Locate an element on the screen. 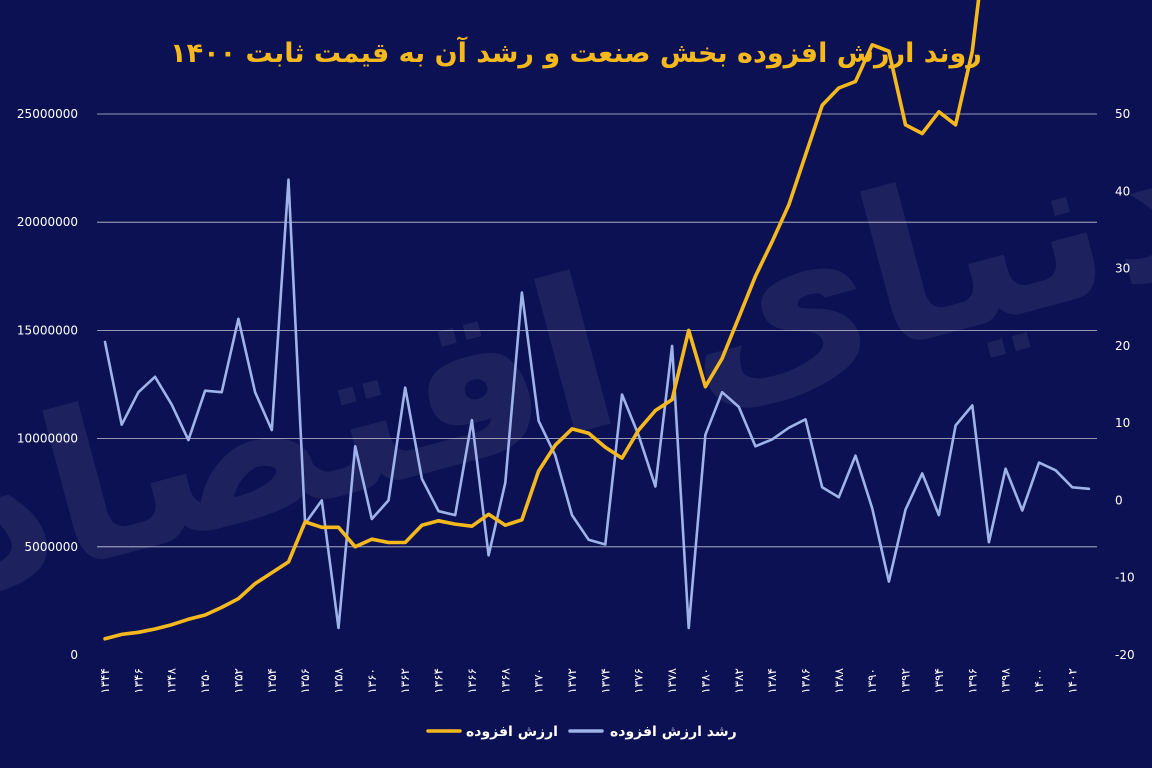 The height and width of the screenshot is (768, 1152). x-tick-label: ۱۳۴۴ is located at coordinates (105, 681).